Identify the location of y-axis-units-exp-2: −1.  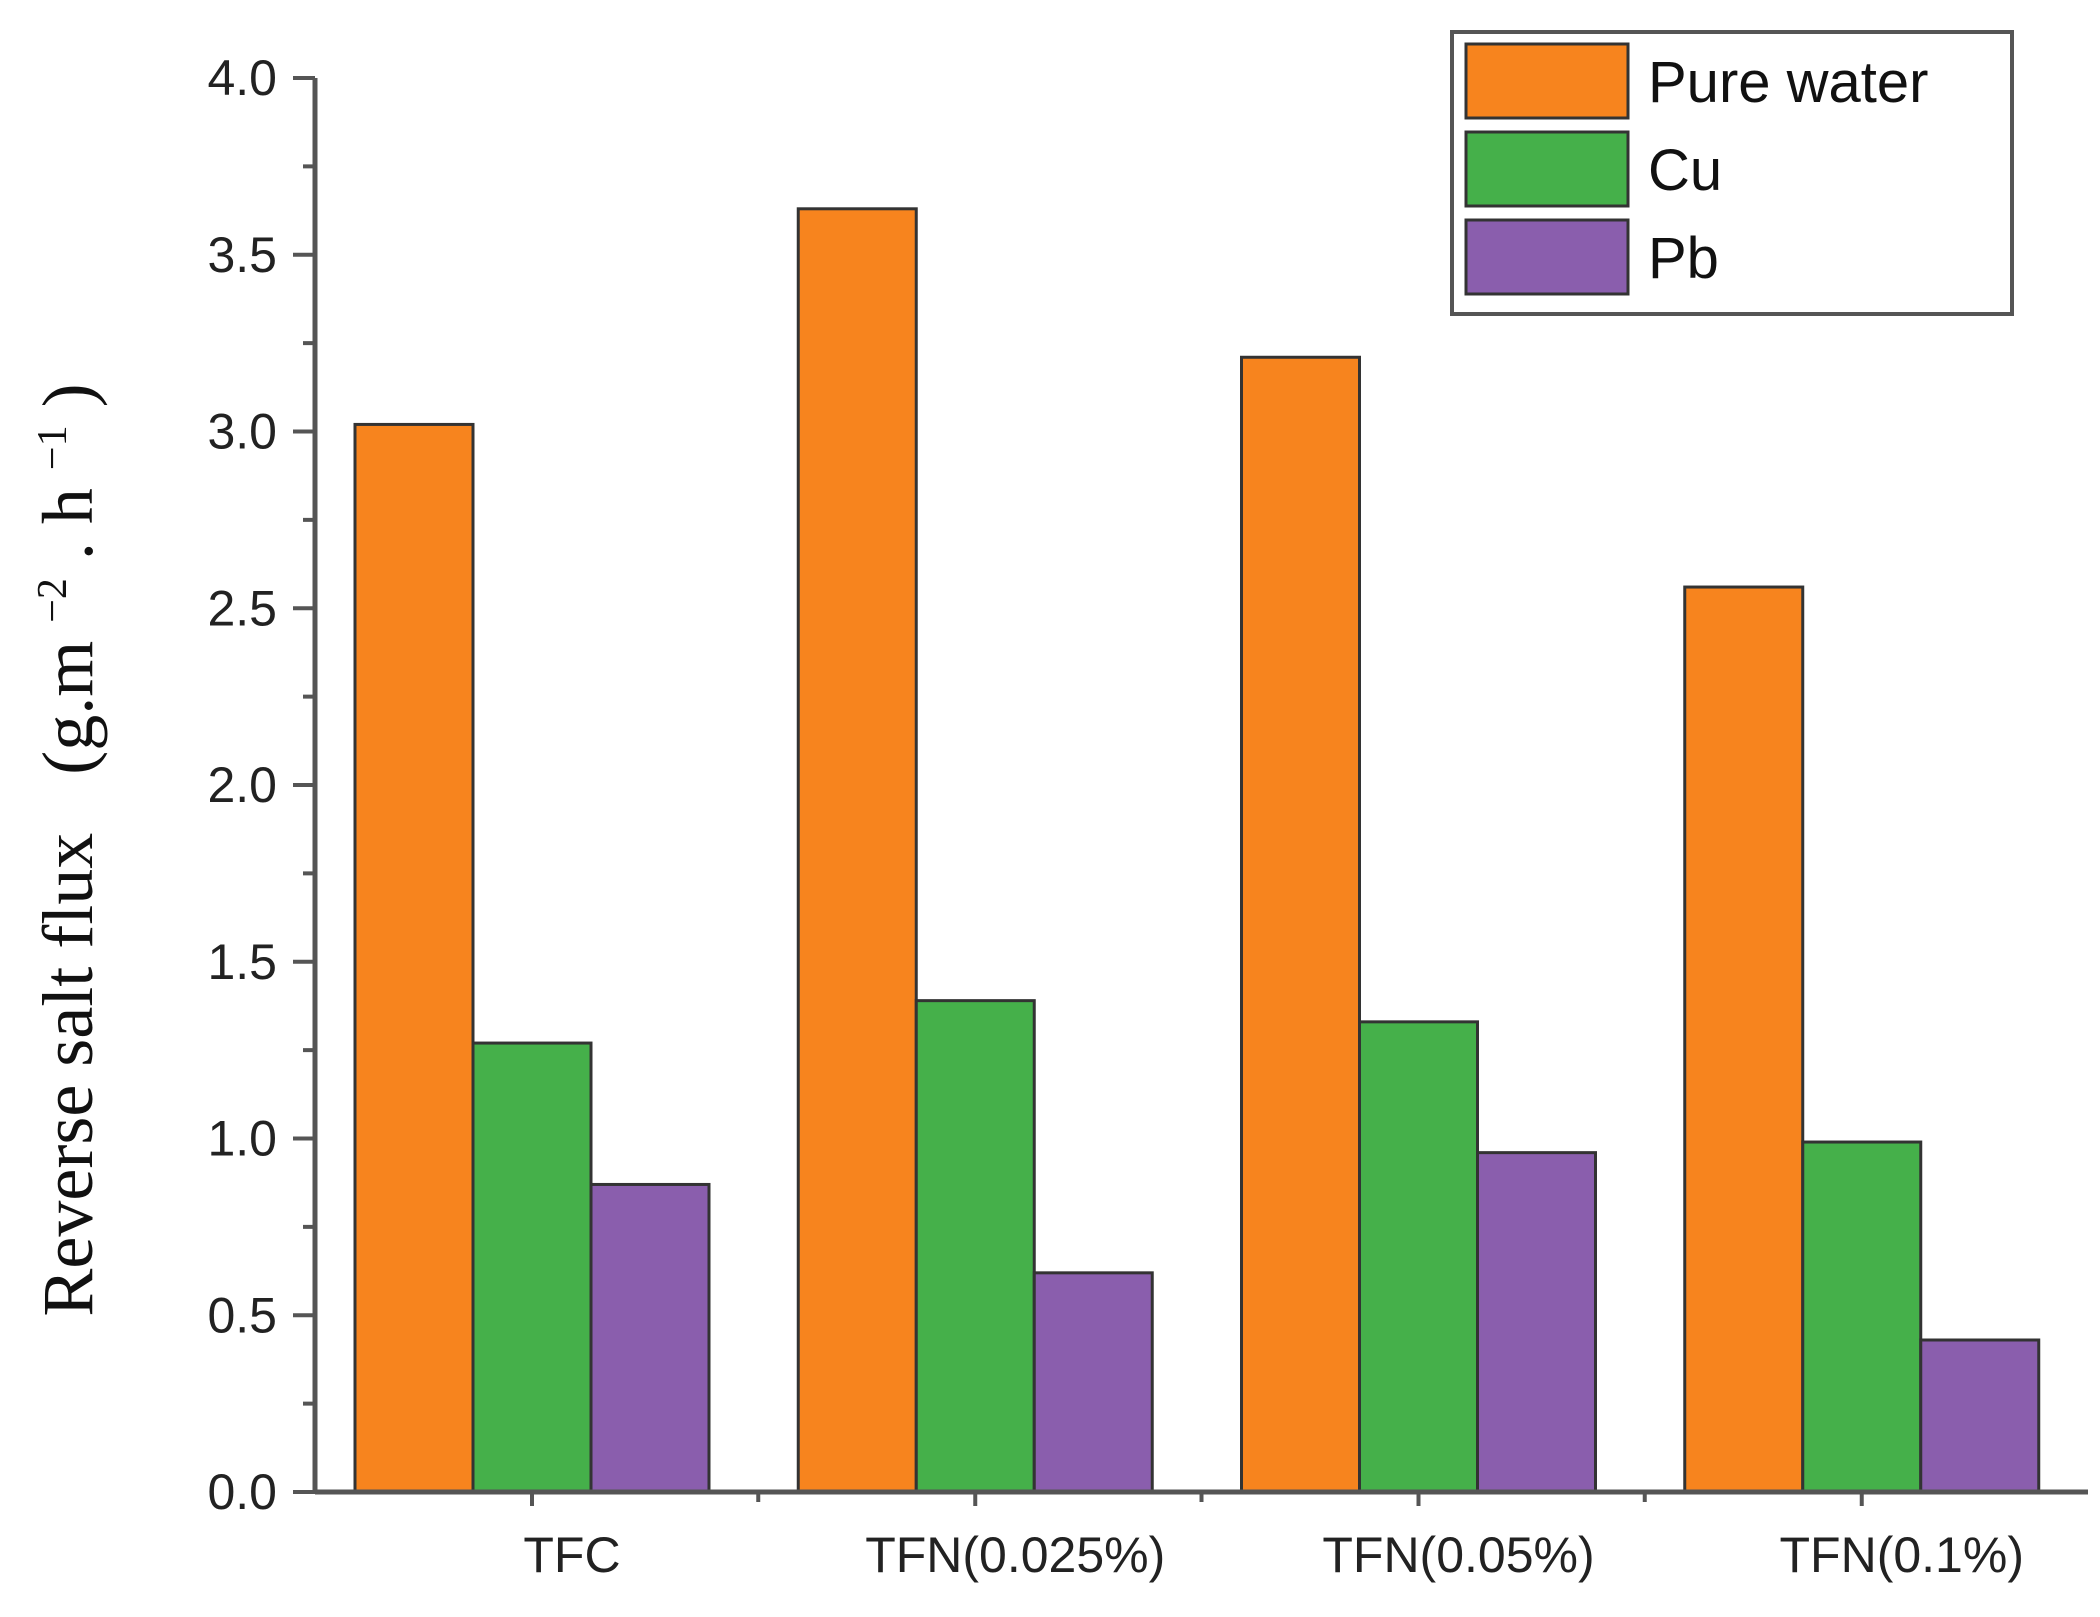
(53, 447).